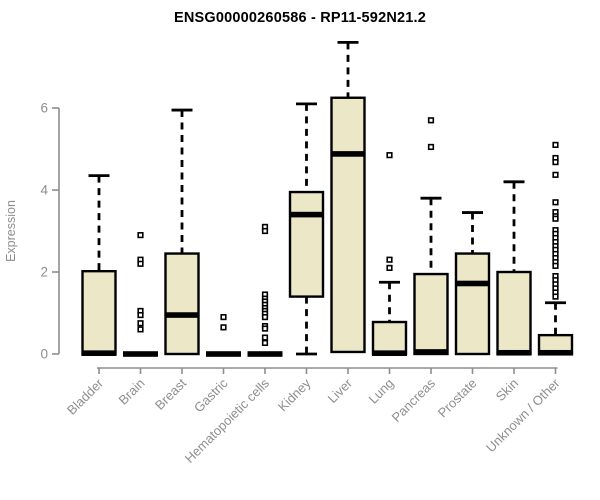 The height and width of the screenshot is (500, 600). Describe the element at coordinates (44, 108) in the screenshot. I see `y-tick-label: 6` at that location.